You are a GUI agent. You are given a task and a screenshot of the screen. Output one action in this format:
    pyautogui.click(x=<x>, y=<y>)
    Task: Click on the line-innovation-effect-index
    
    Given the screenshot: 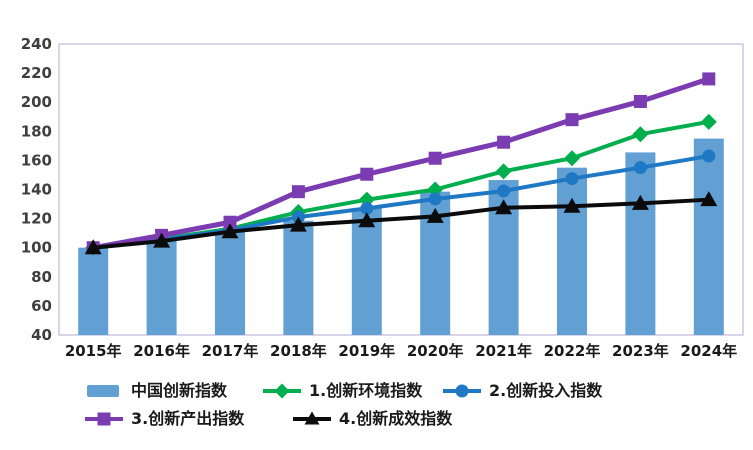 What is the action you would take?
    pyautogui.click(x=401, y=223)
    